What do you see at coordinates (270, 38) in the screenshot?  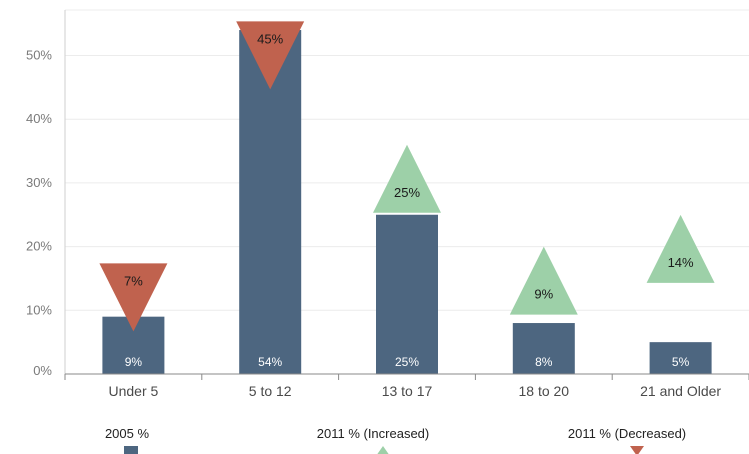 I see `triangle-value-label: 45%` at bounding box center [270, 38].